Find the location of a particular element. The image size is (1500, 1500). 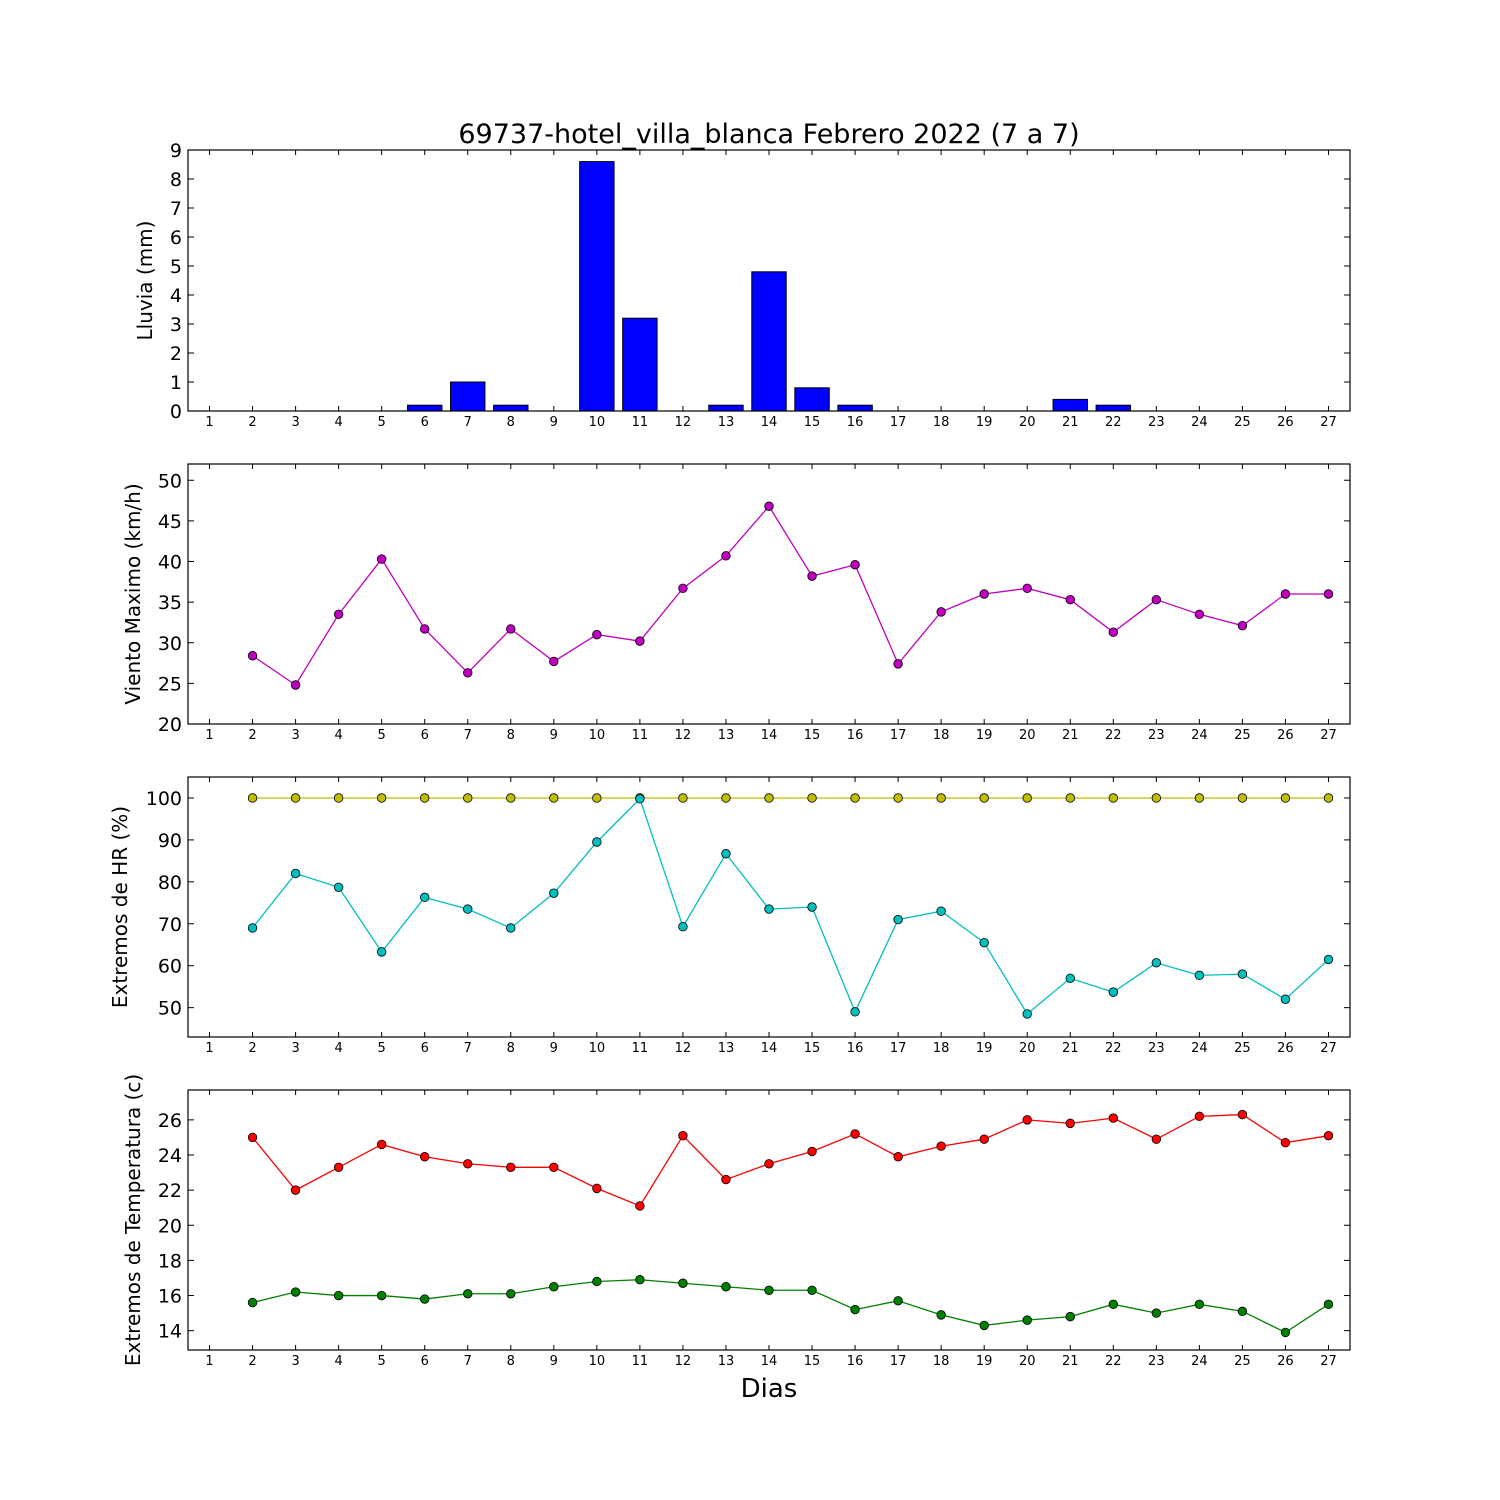

y-tick-label: 8 is located at coordinates (176, 180).